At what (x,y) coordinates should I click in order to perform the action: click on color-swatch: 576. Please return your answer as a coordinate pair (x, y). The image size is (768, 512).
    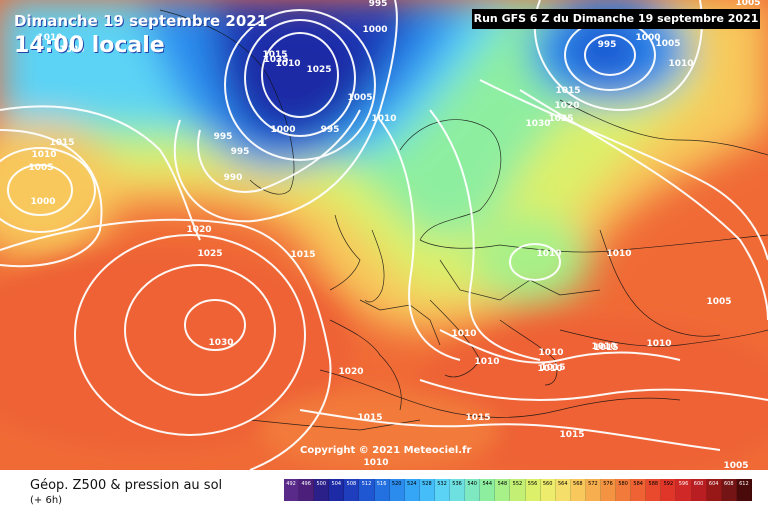
    Looking at the image, I should click on (608, 490).